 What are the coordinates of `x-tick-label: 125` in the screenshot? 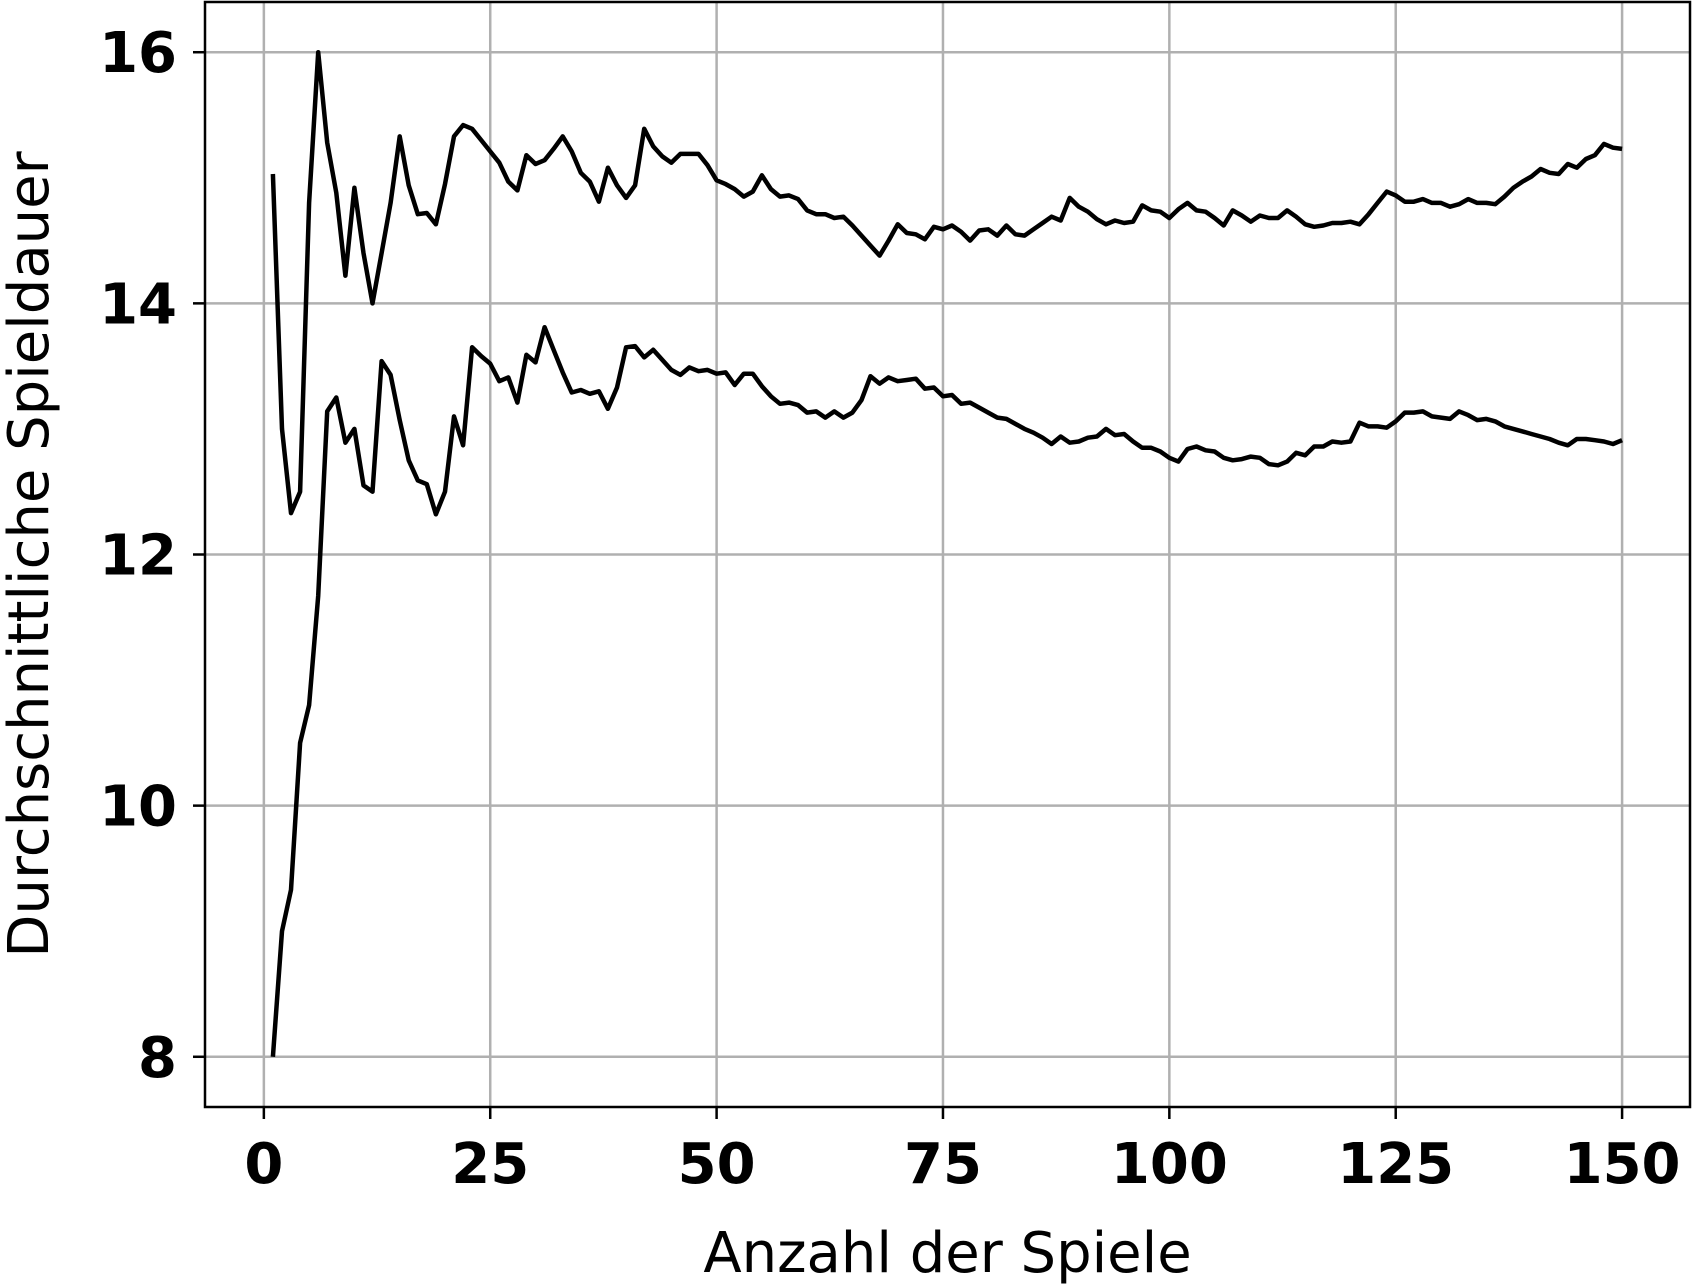 It's located at (1395, 1164).